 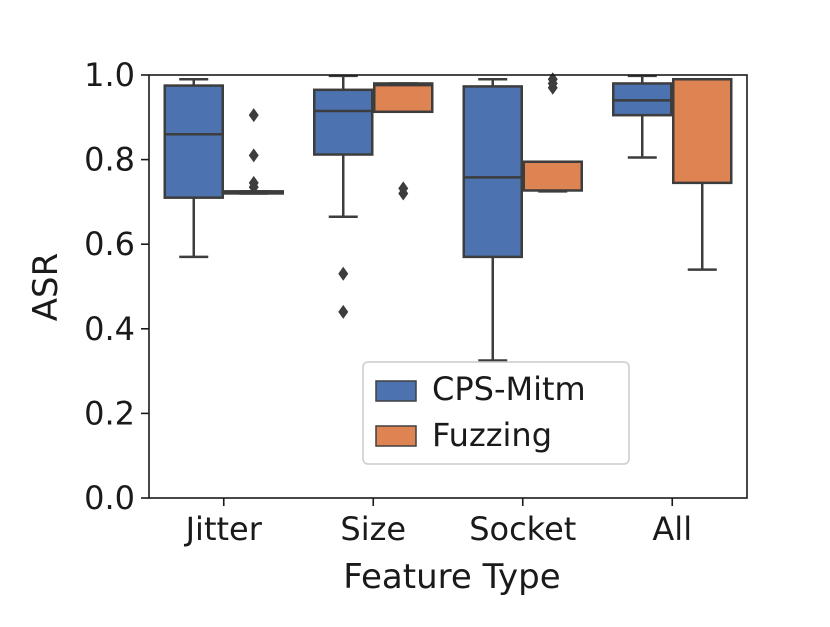 I want to click on box-cps-mitm-size, so click(x=343, y=122).